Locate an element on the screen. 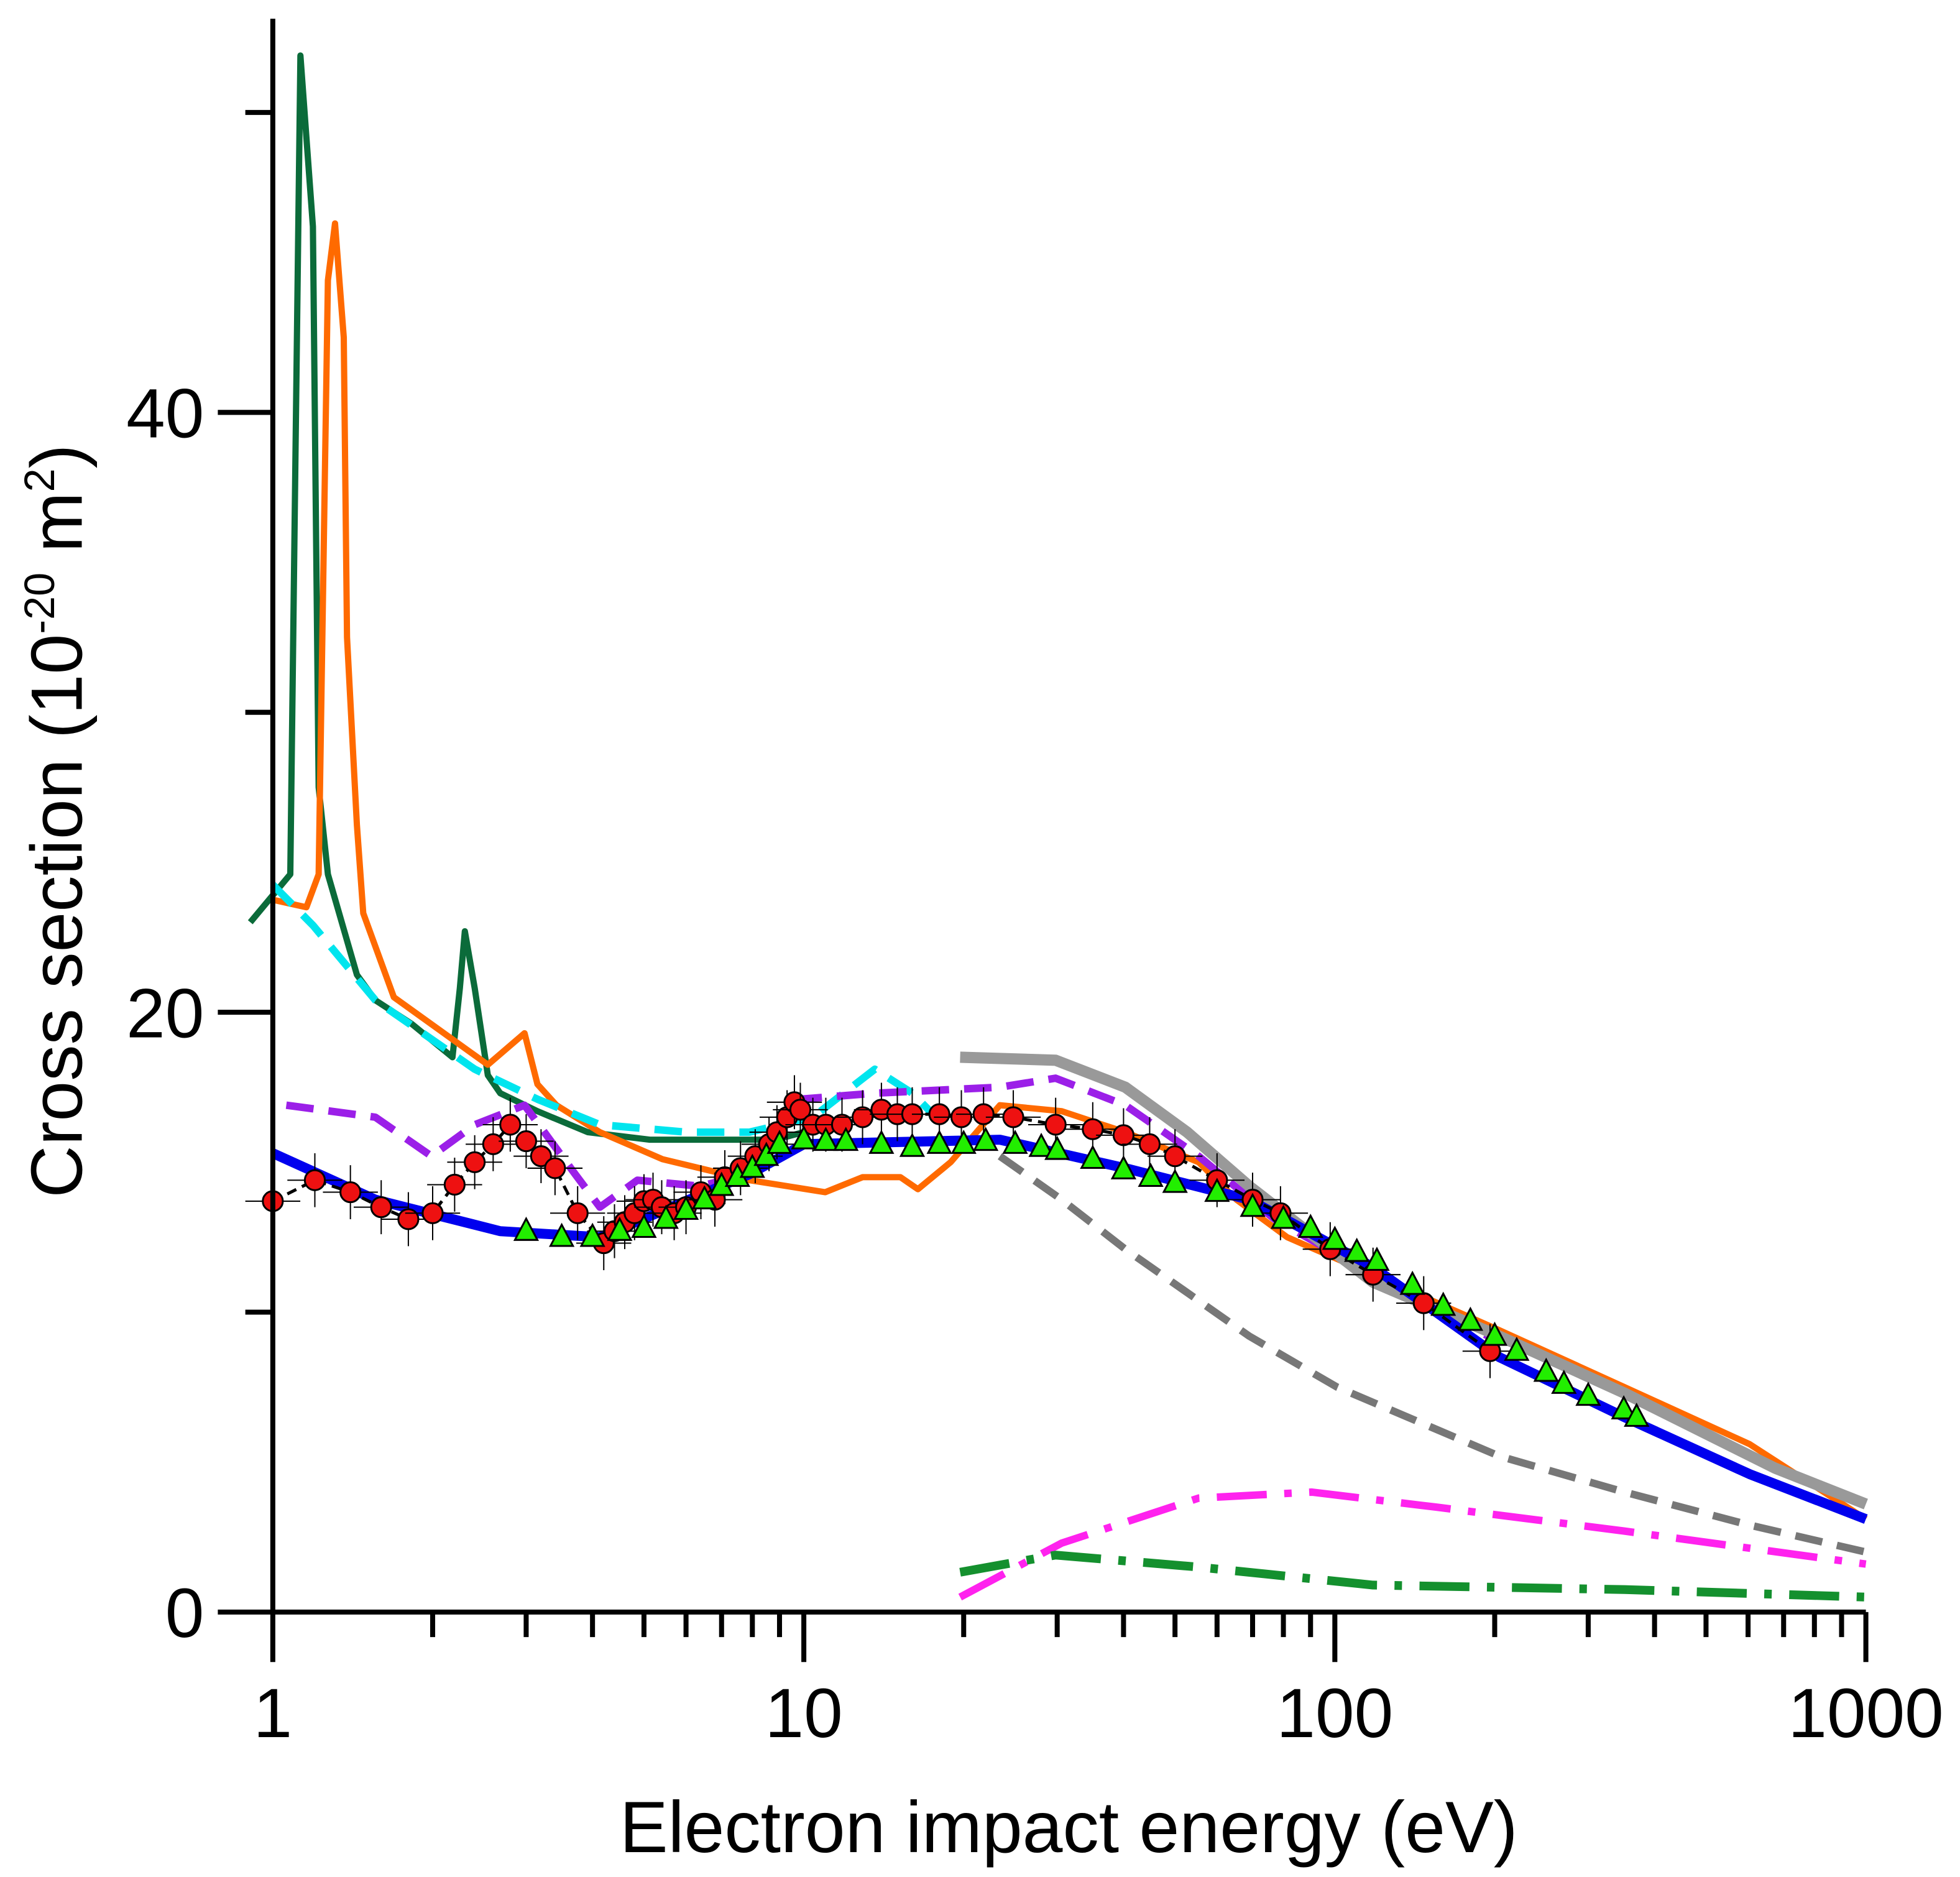 This screenshot has width=1960, height=1877. y-tick-label: 20 is located at coordinates (165, 1013).